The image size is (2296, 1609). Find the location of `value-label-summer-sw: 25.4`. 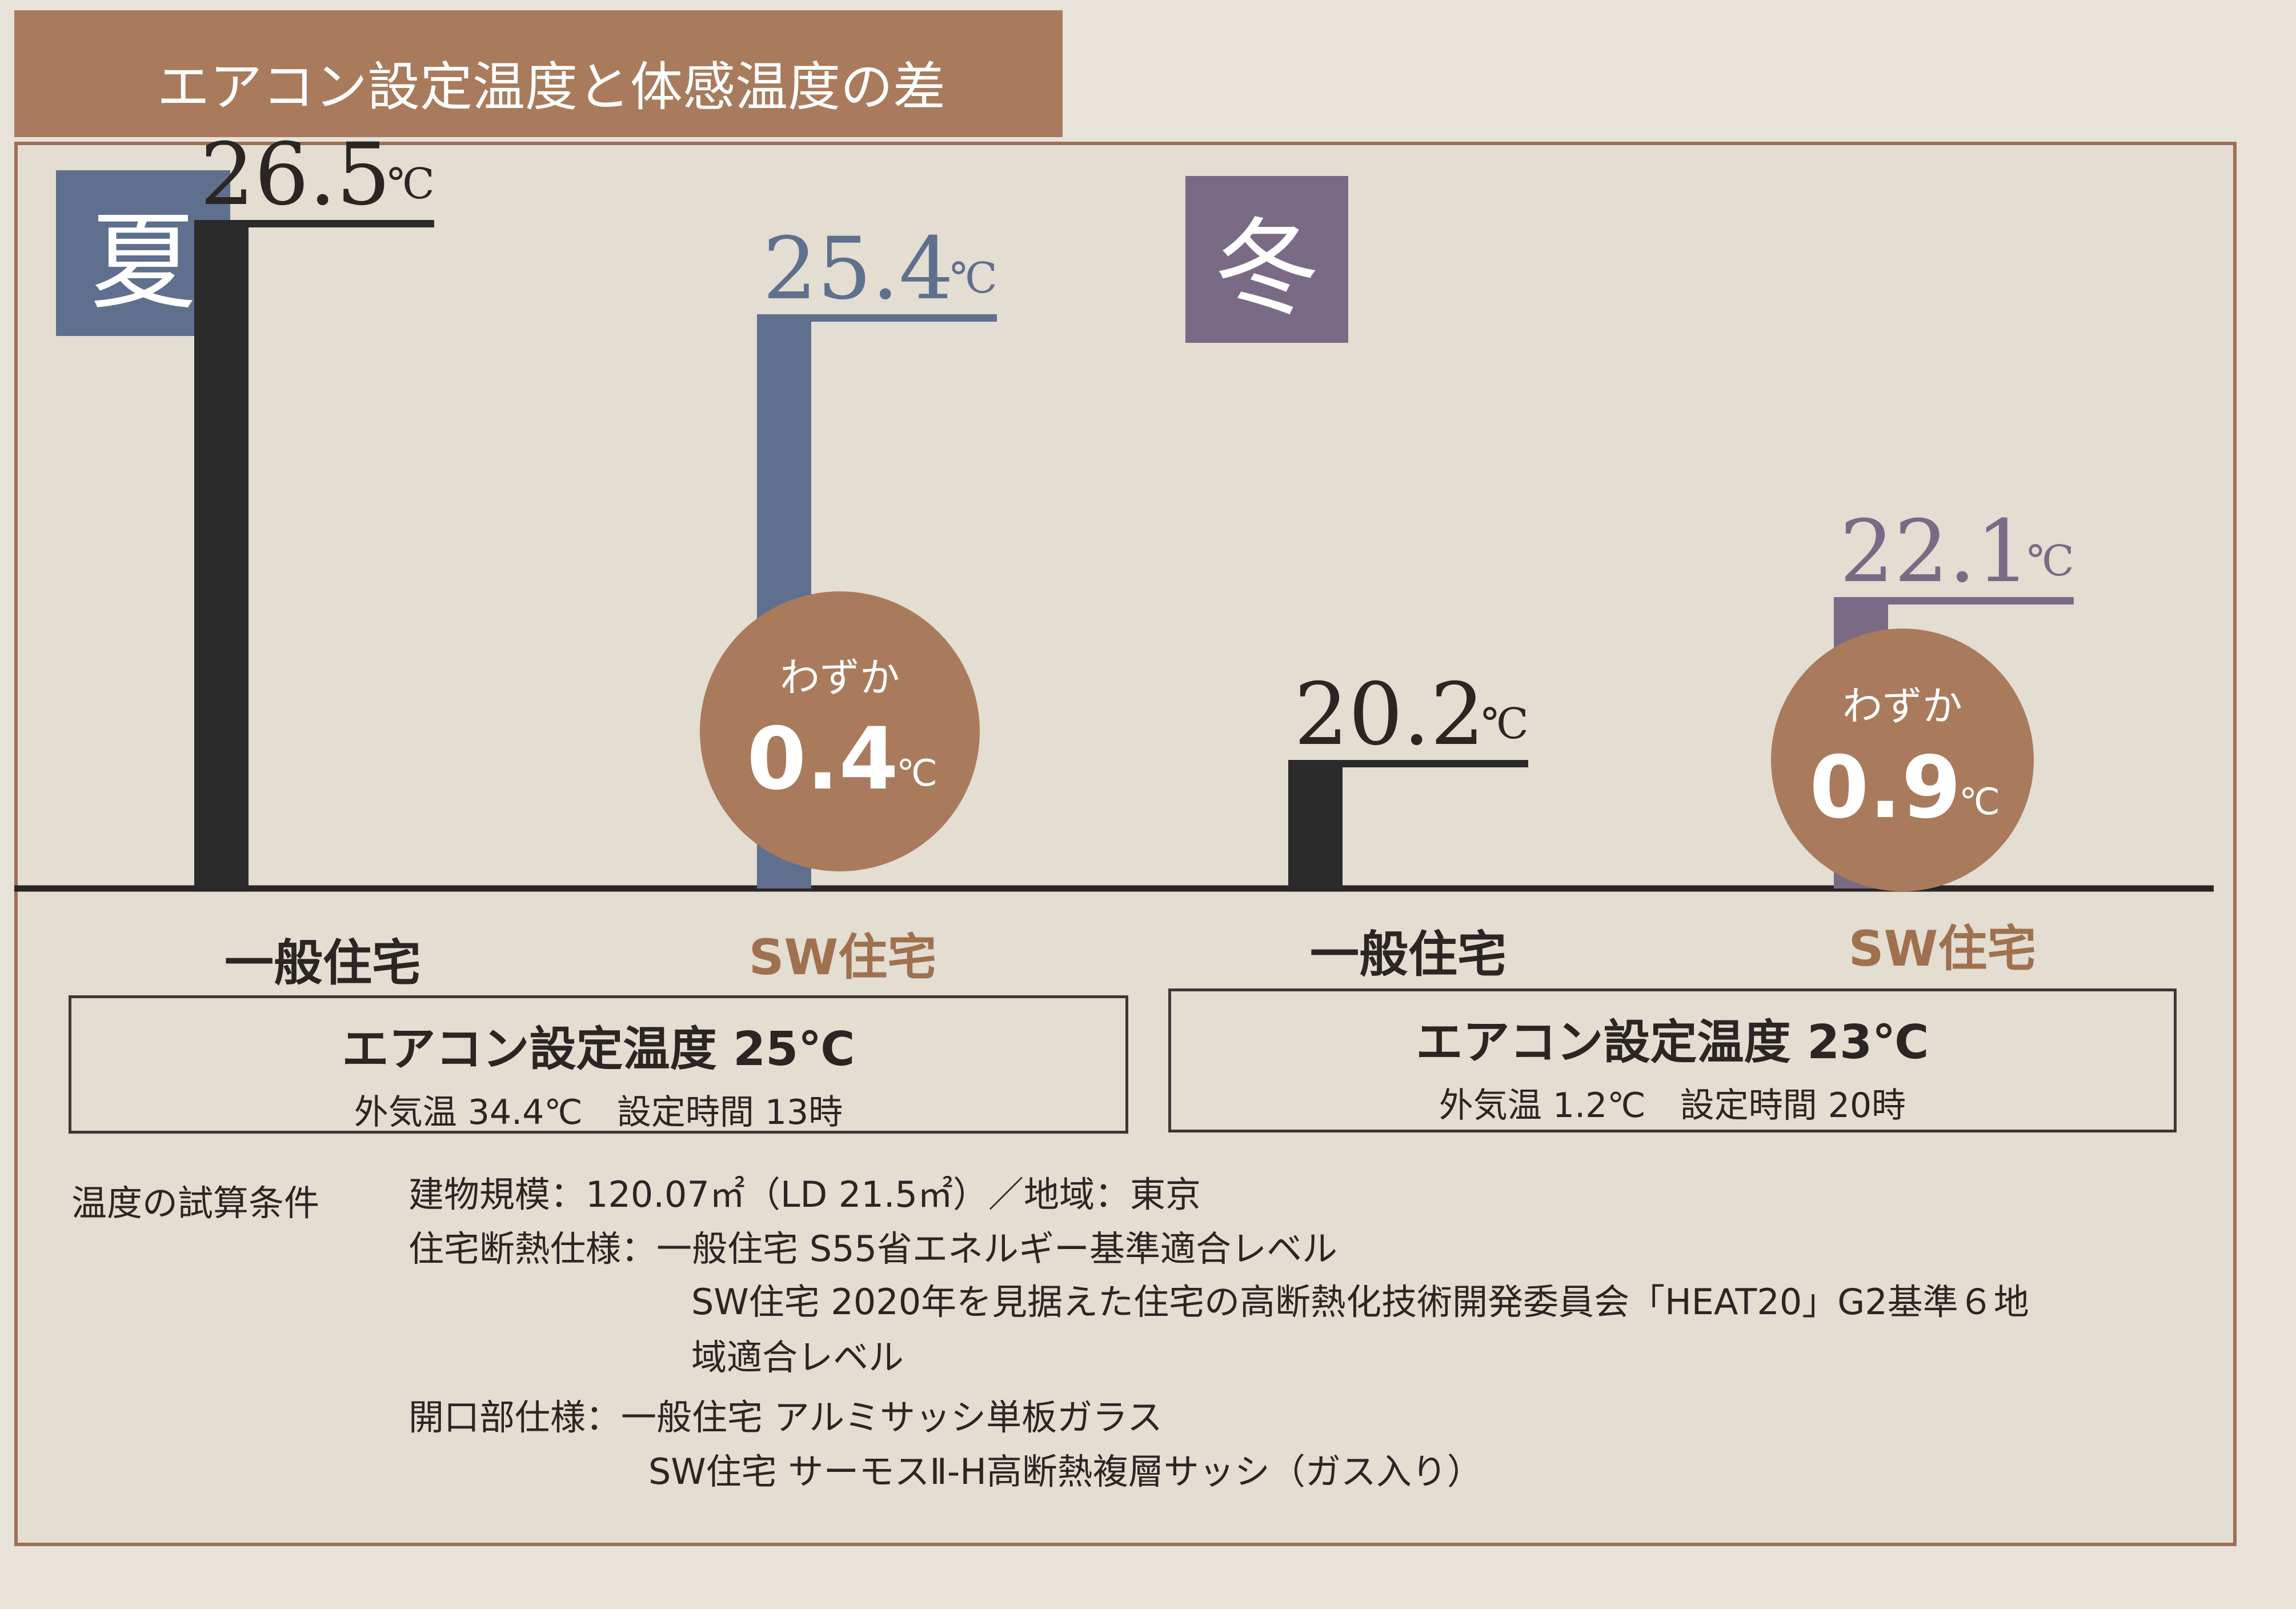

value-label-summer-sw: 25.4 is located at coordinates (858, 269).